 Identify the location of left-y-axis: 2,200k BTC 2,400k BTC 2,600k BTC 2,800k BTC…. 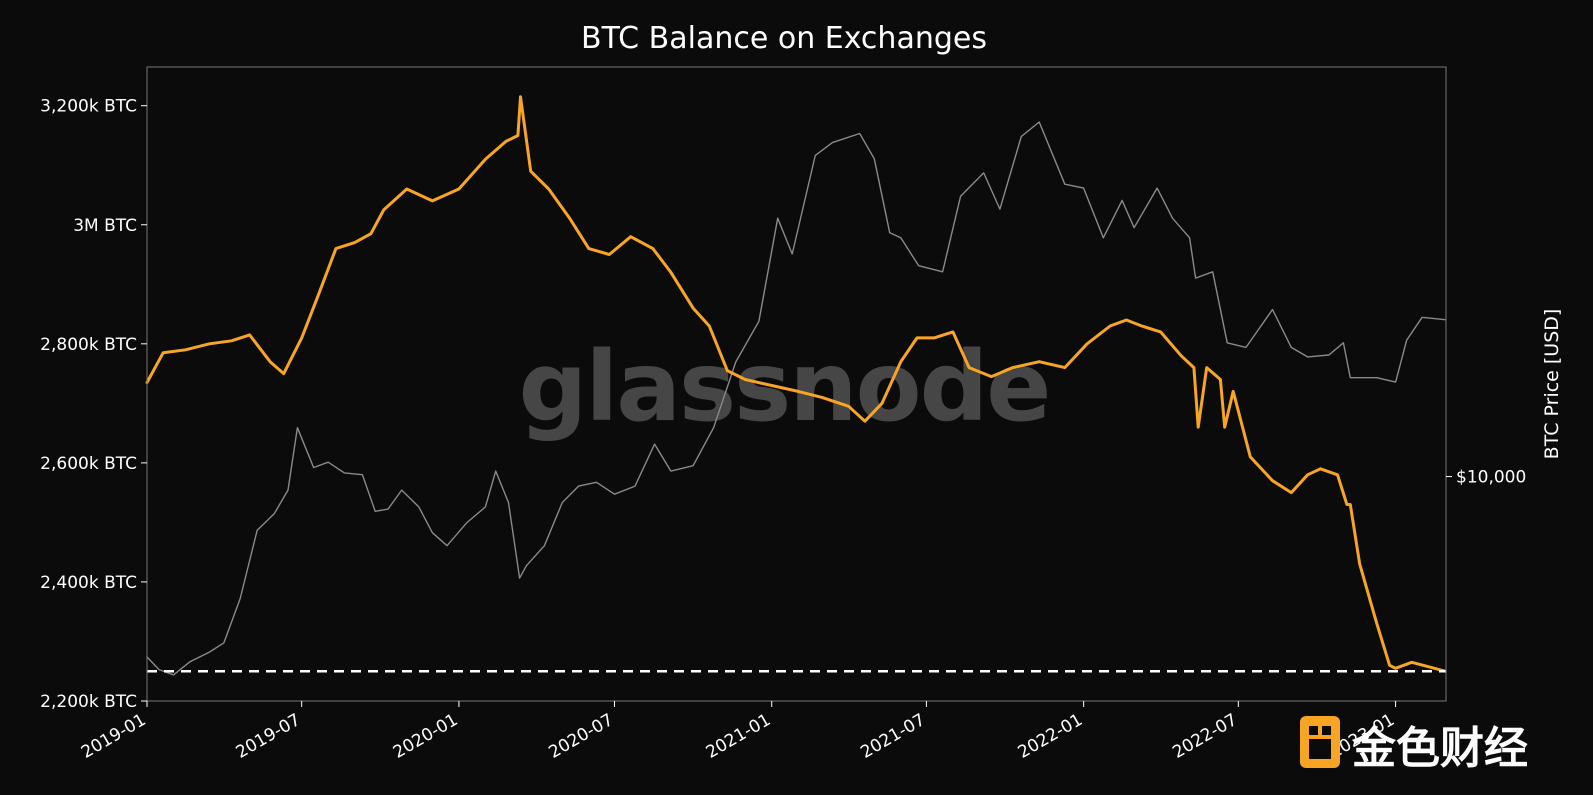
(93, 404).